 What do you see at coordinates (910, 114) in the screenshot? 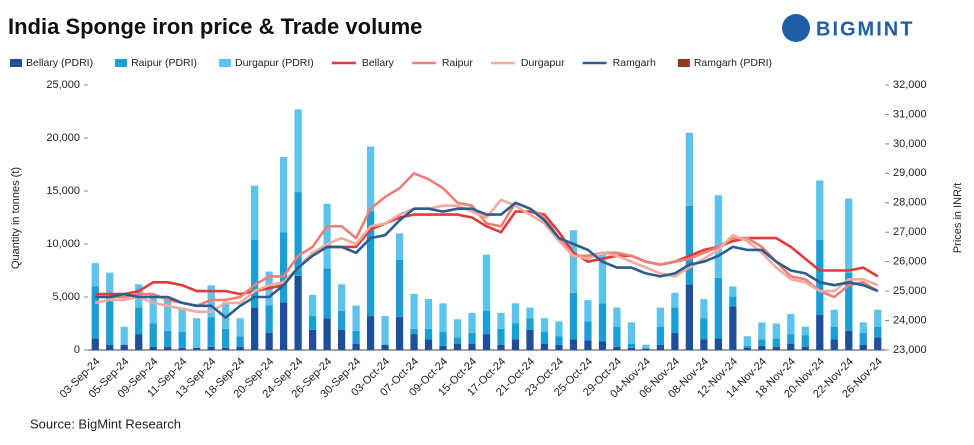
I see `y2-tick-label: 31,000` at bounding box center [910, 114].